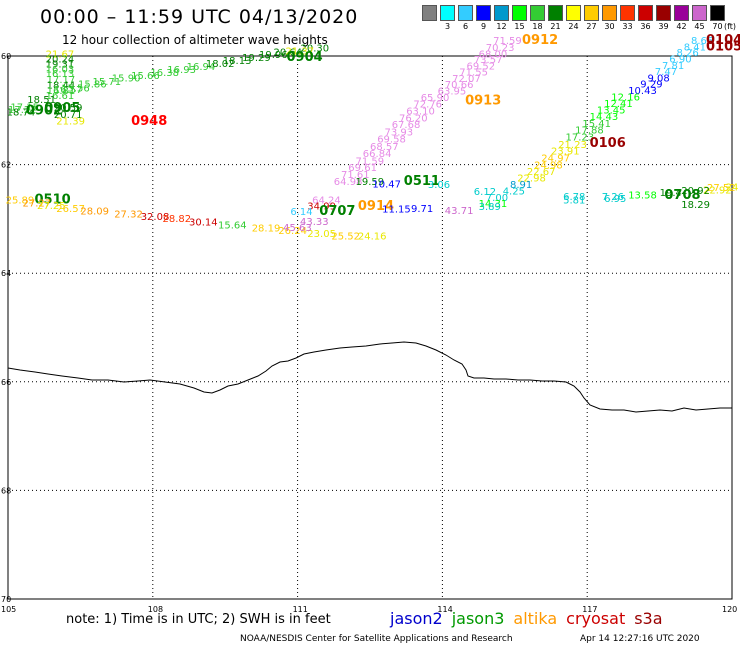 The width and height of the screenshot is (740, 650). I want to click on wave-height-value: 8.26, so click(688, 53).